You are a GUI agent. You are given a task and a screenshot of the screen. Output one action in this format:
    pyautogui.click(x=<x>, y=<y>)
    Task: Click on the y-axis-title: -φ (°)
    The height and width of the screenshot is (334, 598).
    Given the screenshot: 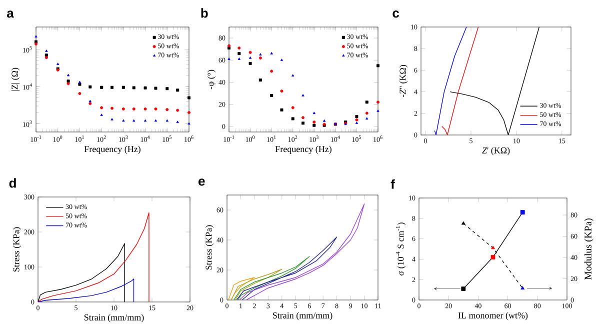 What is the action you would take?
    pyautogui.click(x=211, y=80)
    